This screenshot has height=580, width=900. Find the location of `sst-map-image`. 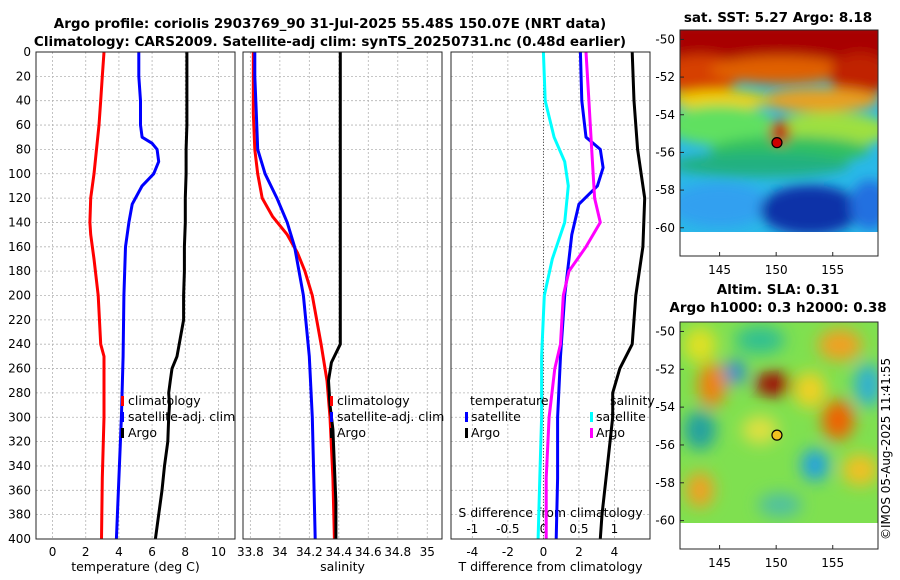

sst-map-image is located at coordinates (779, 131).